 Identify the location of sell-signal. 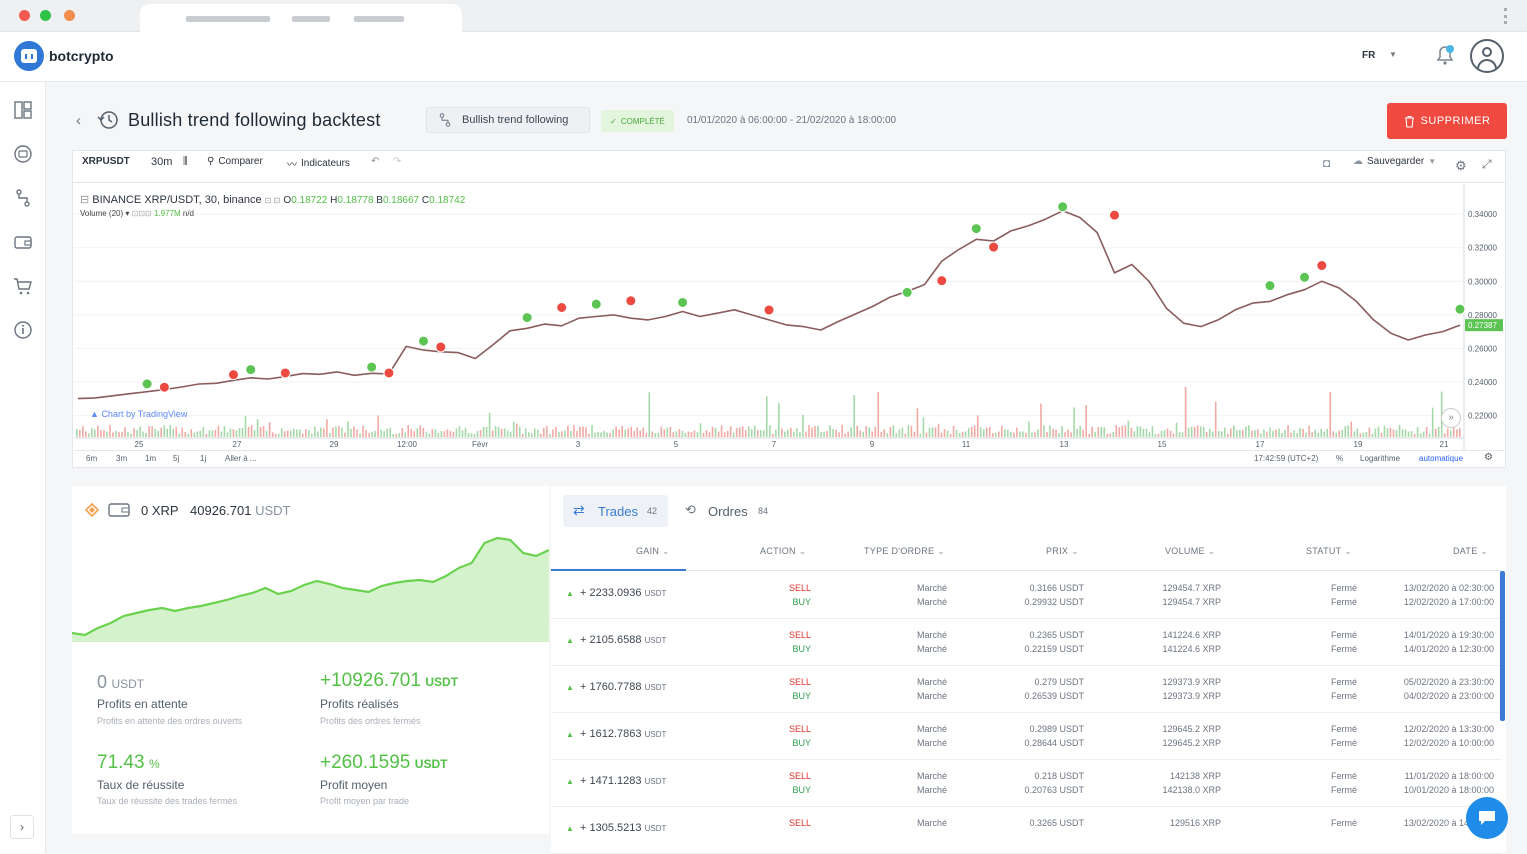
(441, 347).